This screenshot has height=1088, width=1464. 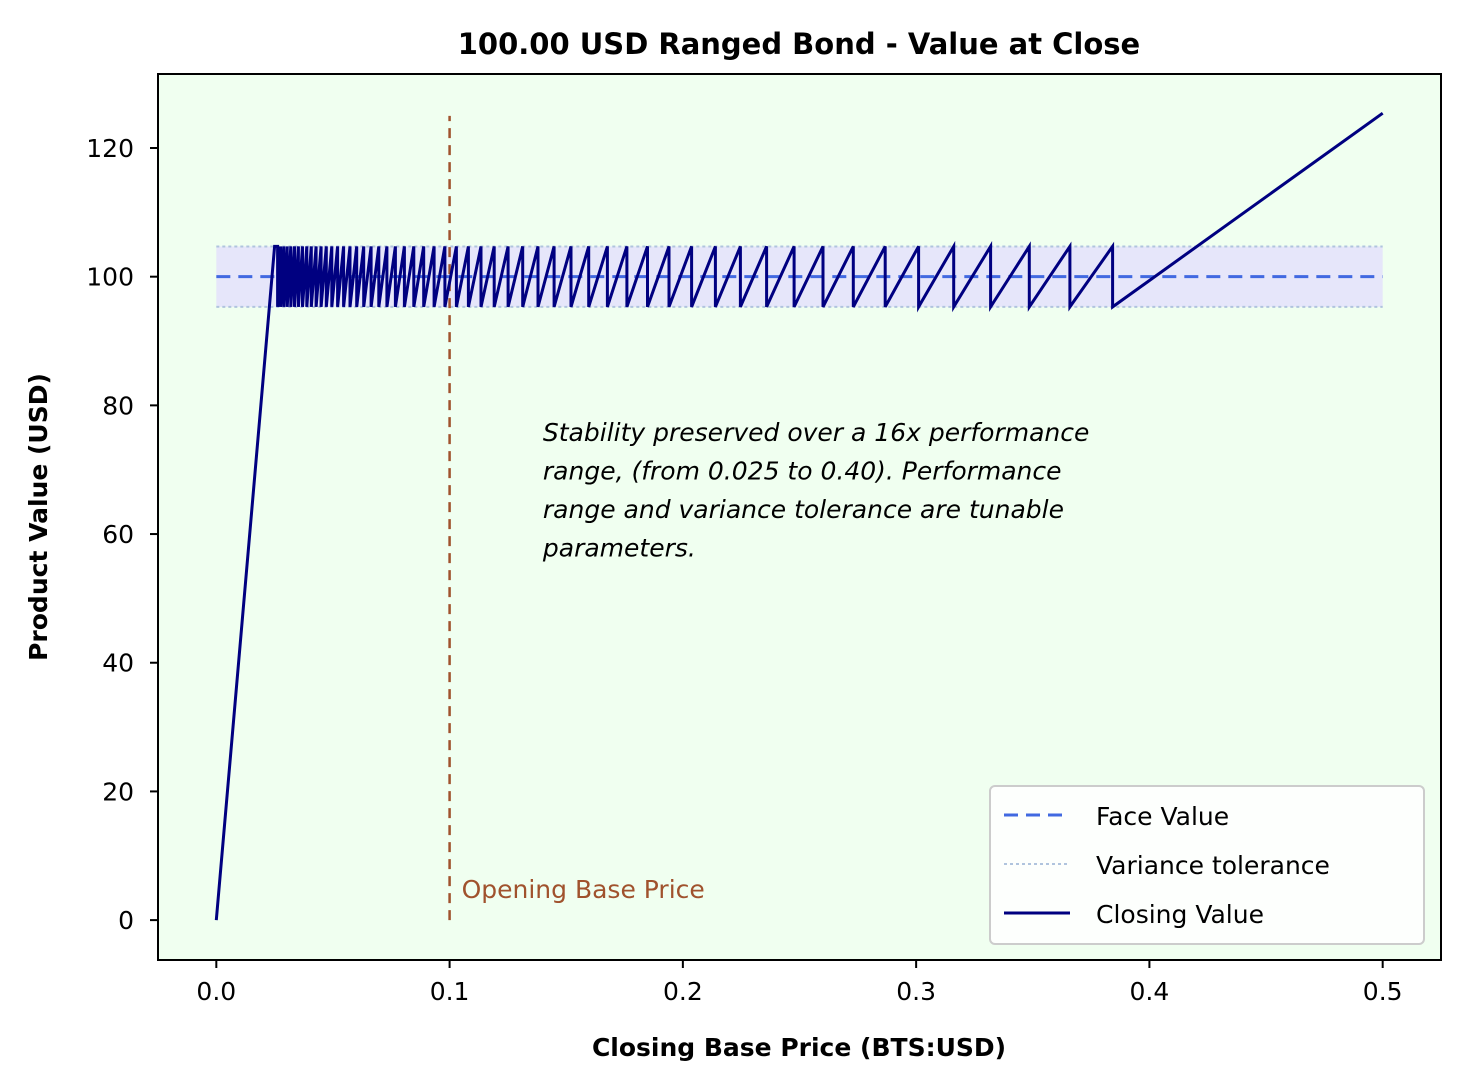 What do you see at coordinates (1213, 865) in the screenshot?
I see `legend-label-variance-tolerance: Variance tolerance` at bounding box center [1213, 865].